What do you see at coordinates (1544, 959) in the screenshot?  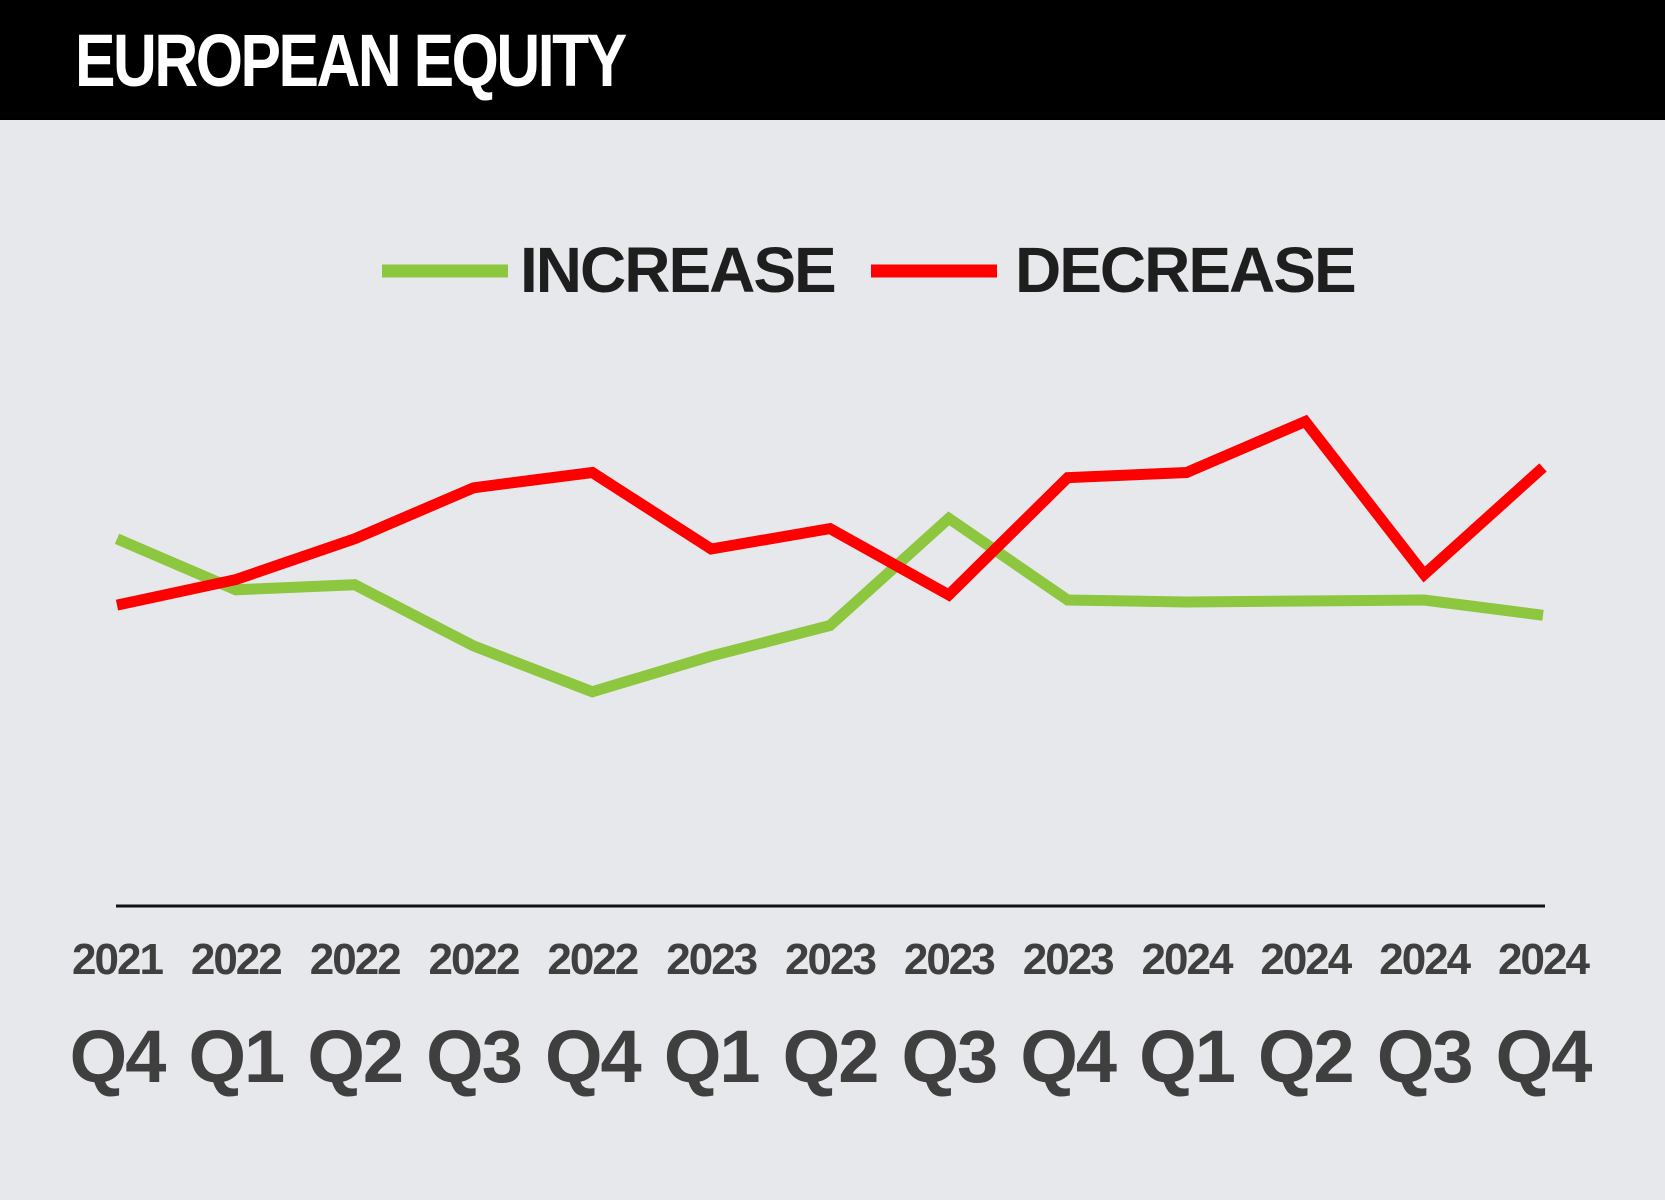 I see `x-tick-year-12: 2024` at bounding box center [1544, 959].